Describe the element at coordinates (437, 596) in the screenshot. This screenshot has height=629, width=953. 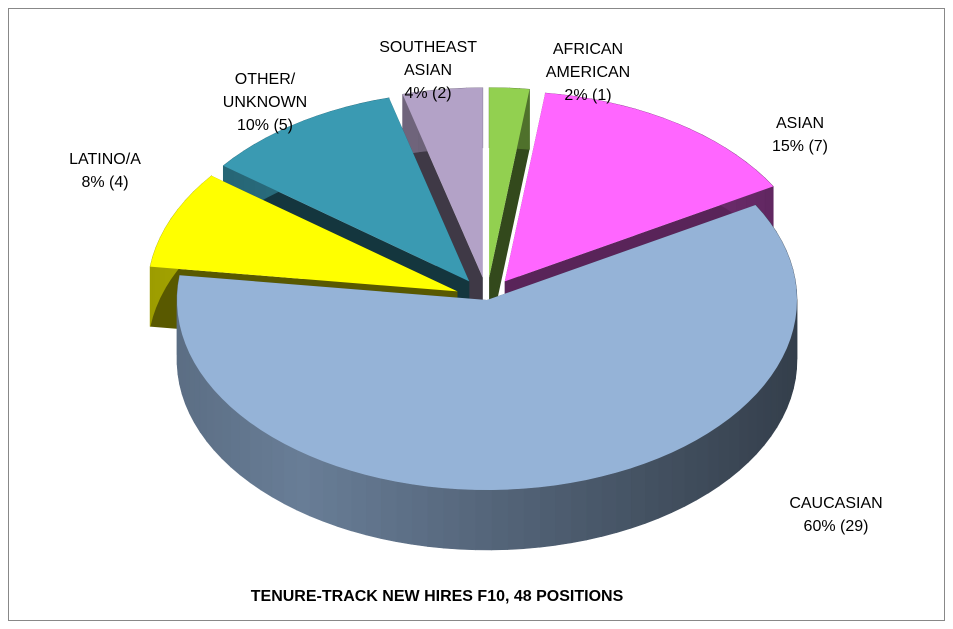
I see `chart-title: TENURE-TRACK NEW HIRES F10, 48 POSITIONS` at that location.